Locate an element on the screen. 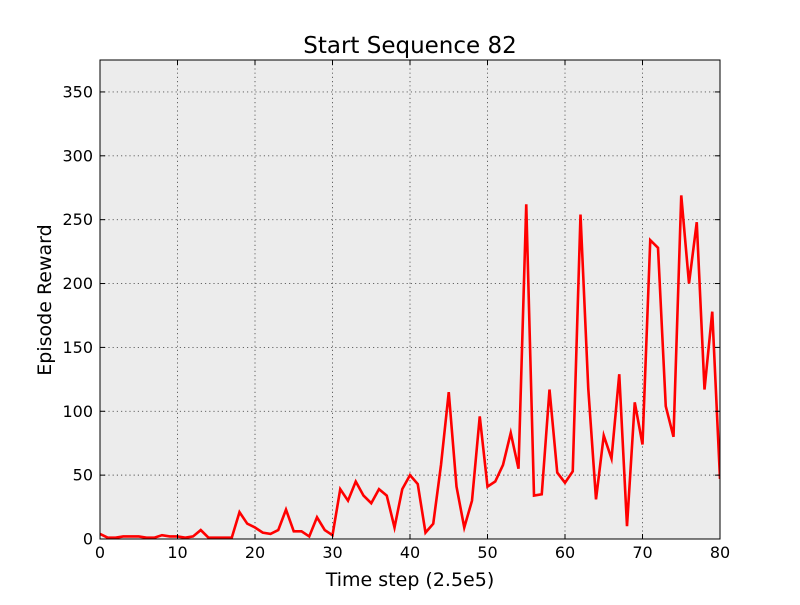 This screenshot has width=800, height=605. chart-title: Start Sequence 82 is located at coordinates (410, 46).